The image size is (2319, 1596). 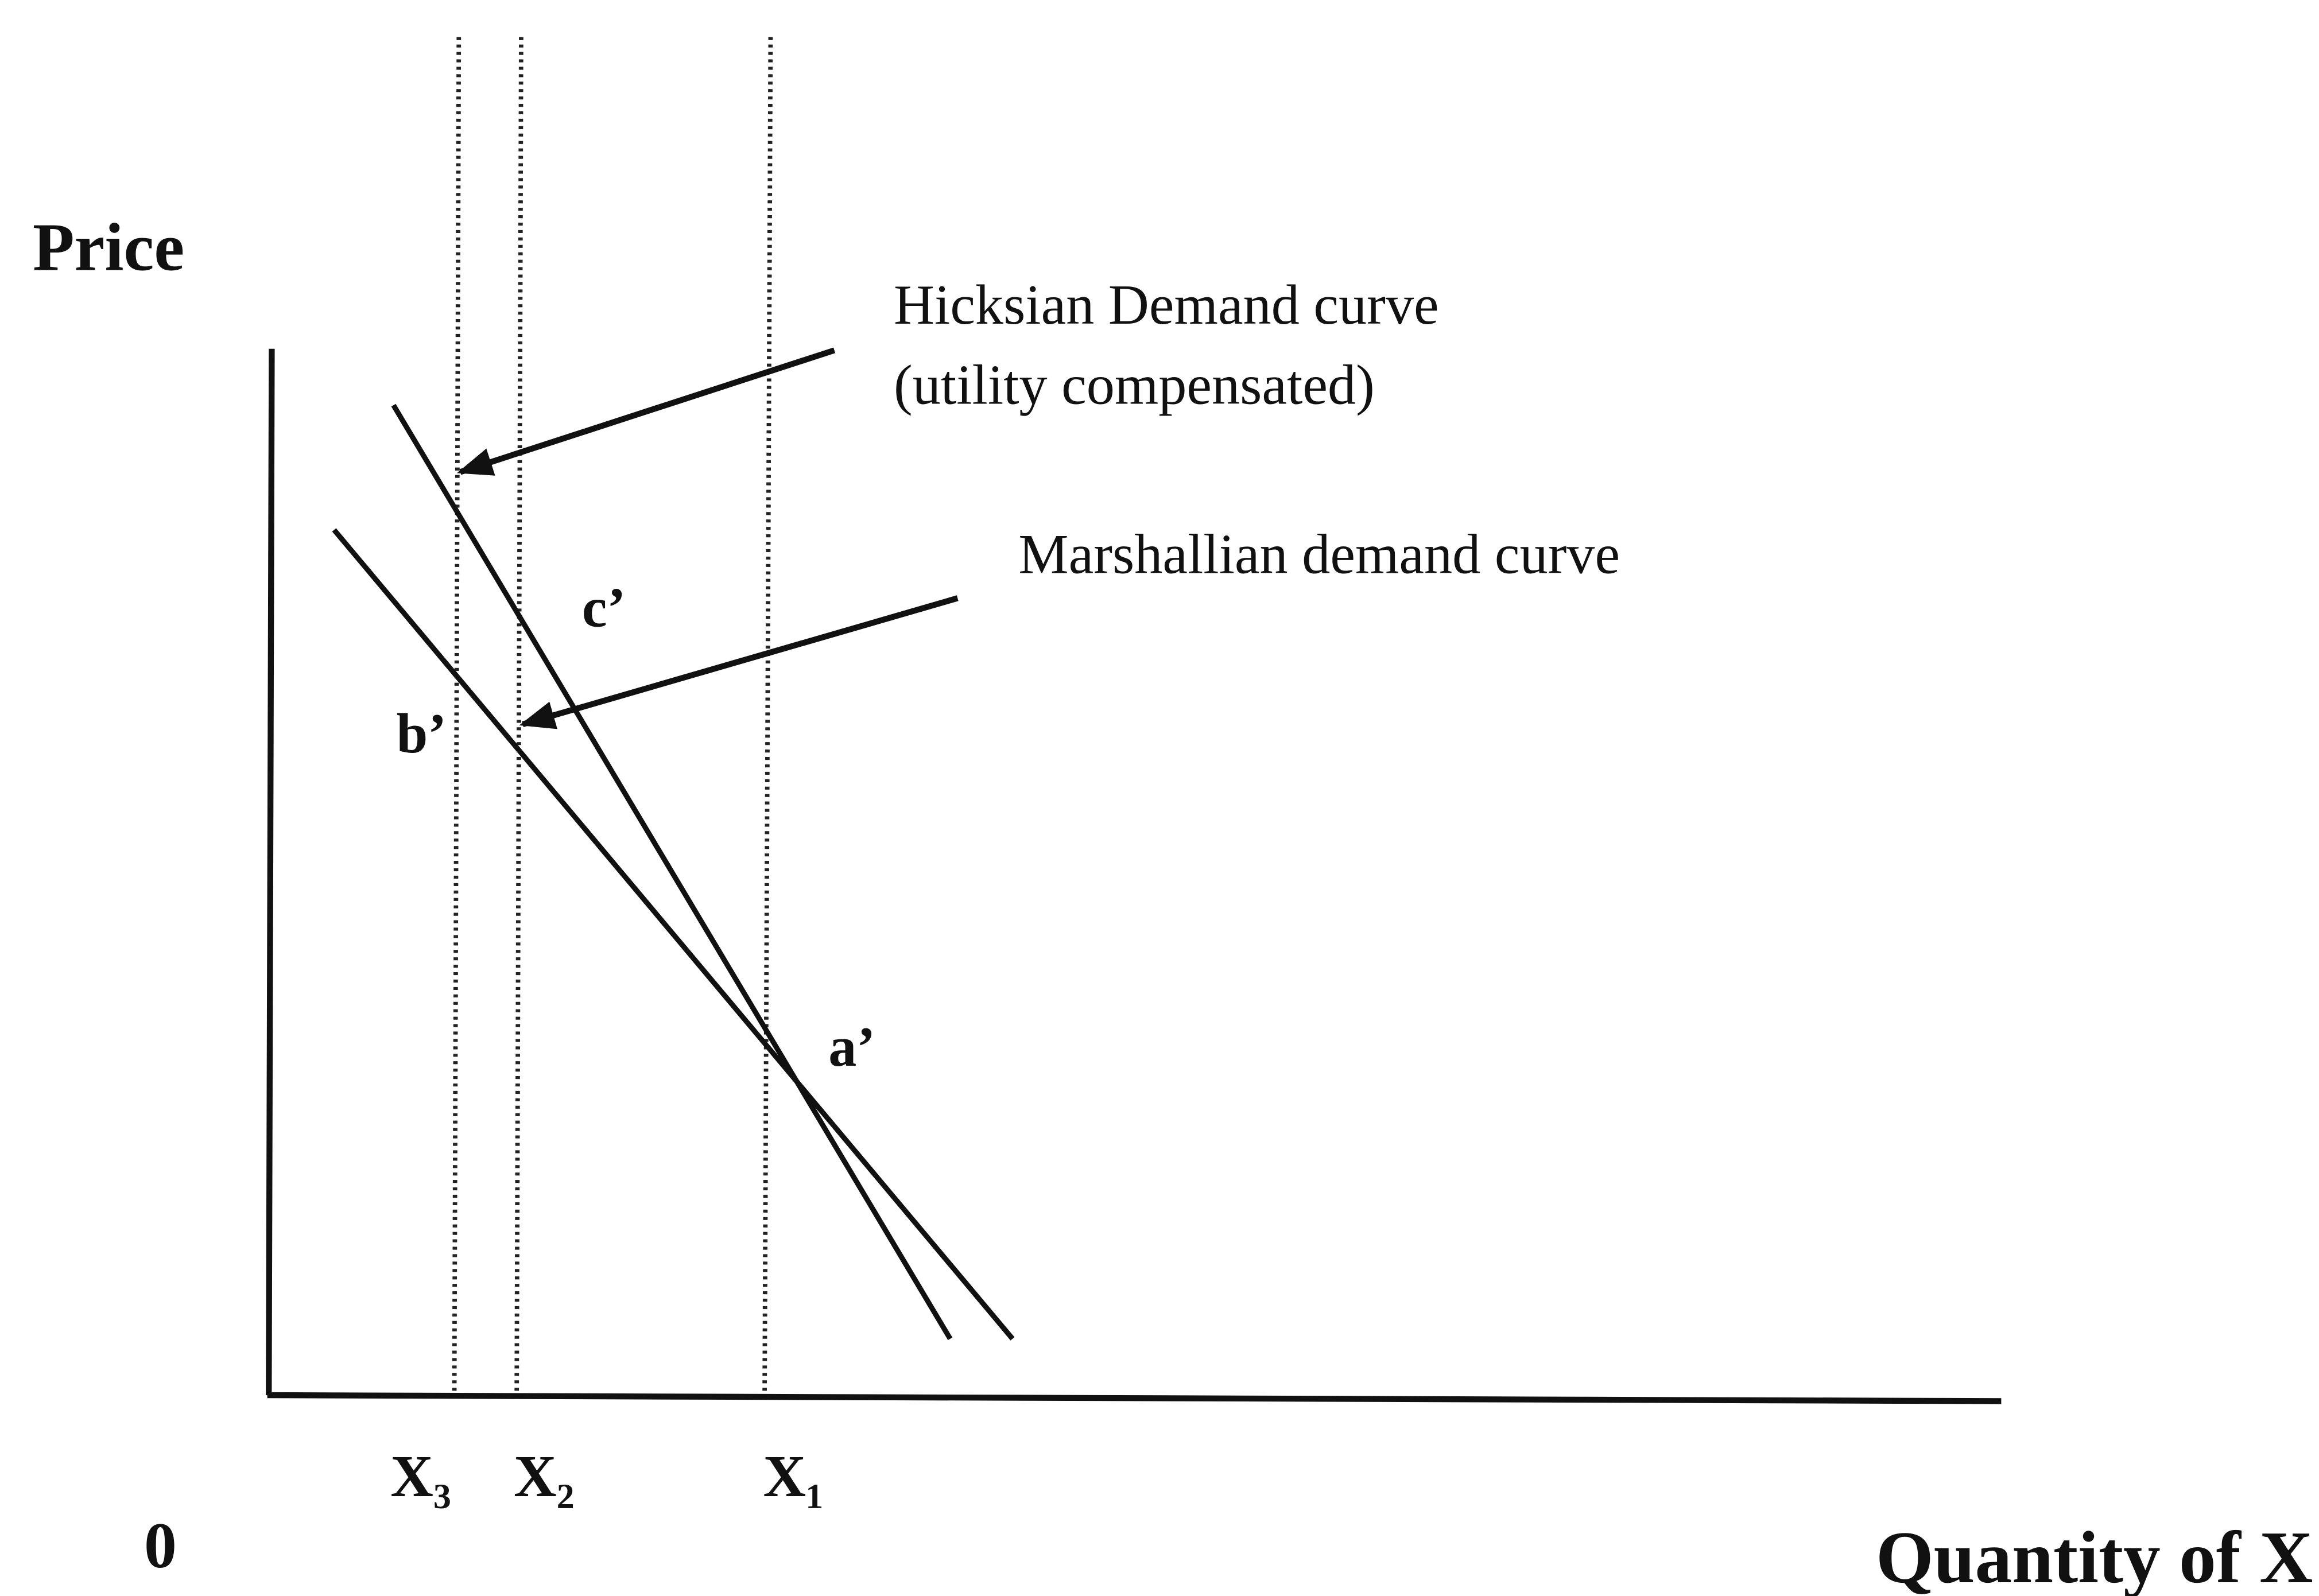 What do you see at coordinates (1134, 1398) in the screenshot?
I see `x-axis` at bounding box center [1134, 1398].